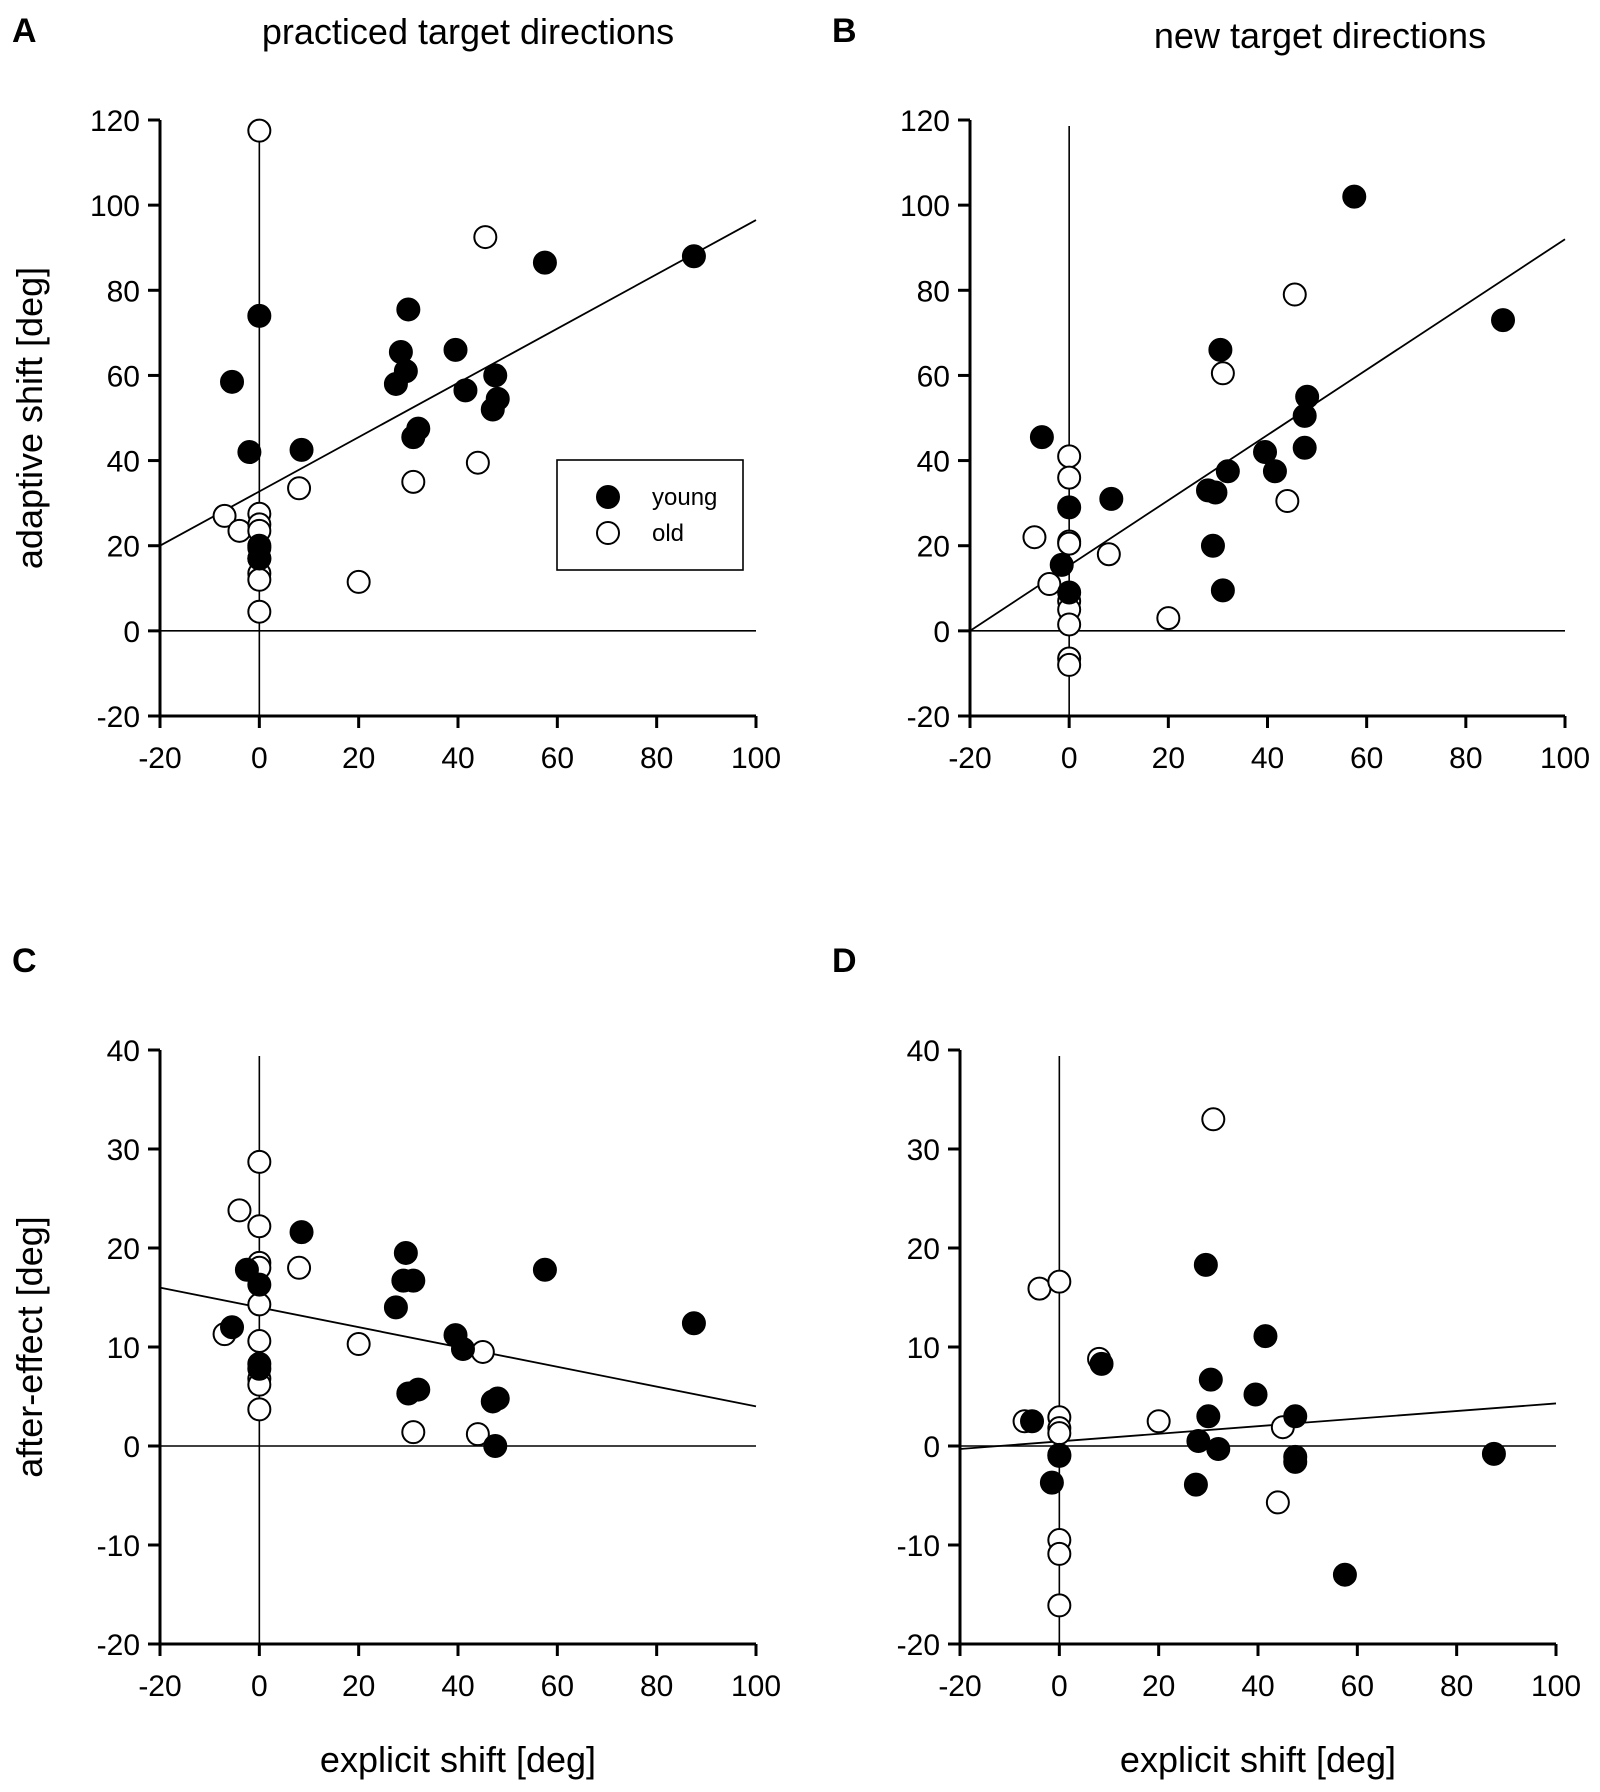 The width and height of the screenshot is (1600, 1792). What do you see at coordinates (115, 206) in the screenshot?
I see `y-tick-label: 100` at bounding box center [115, 206].